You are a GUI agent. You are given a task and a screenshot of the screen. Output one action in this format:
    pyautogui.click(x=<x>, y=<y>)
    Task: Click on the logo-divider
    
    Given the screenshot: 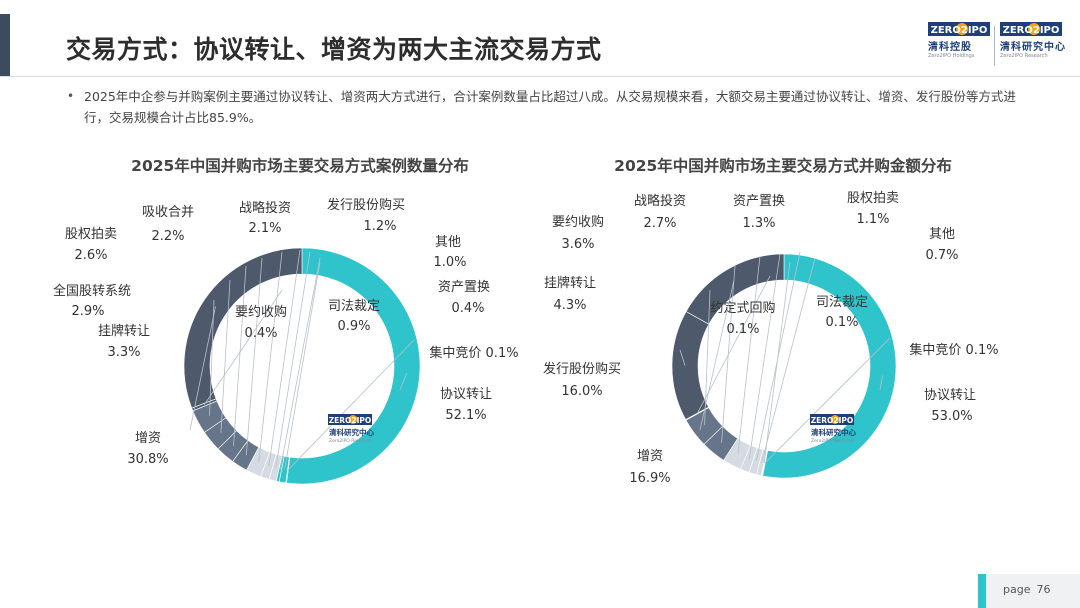 What is the action you would take?
    pyautogui.click(x=994, y=46)
    